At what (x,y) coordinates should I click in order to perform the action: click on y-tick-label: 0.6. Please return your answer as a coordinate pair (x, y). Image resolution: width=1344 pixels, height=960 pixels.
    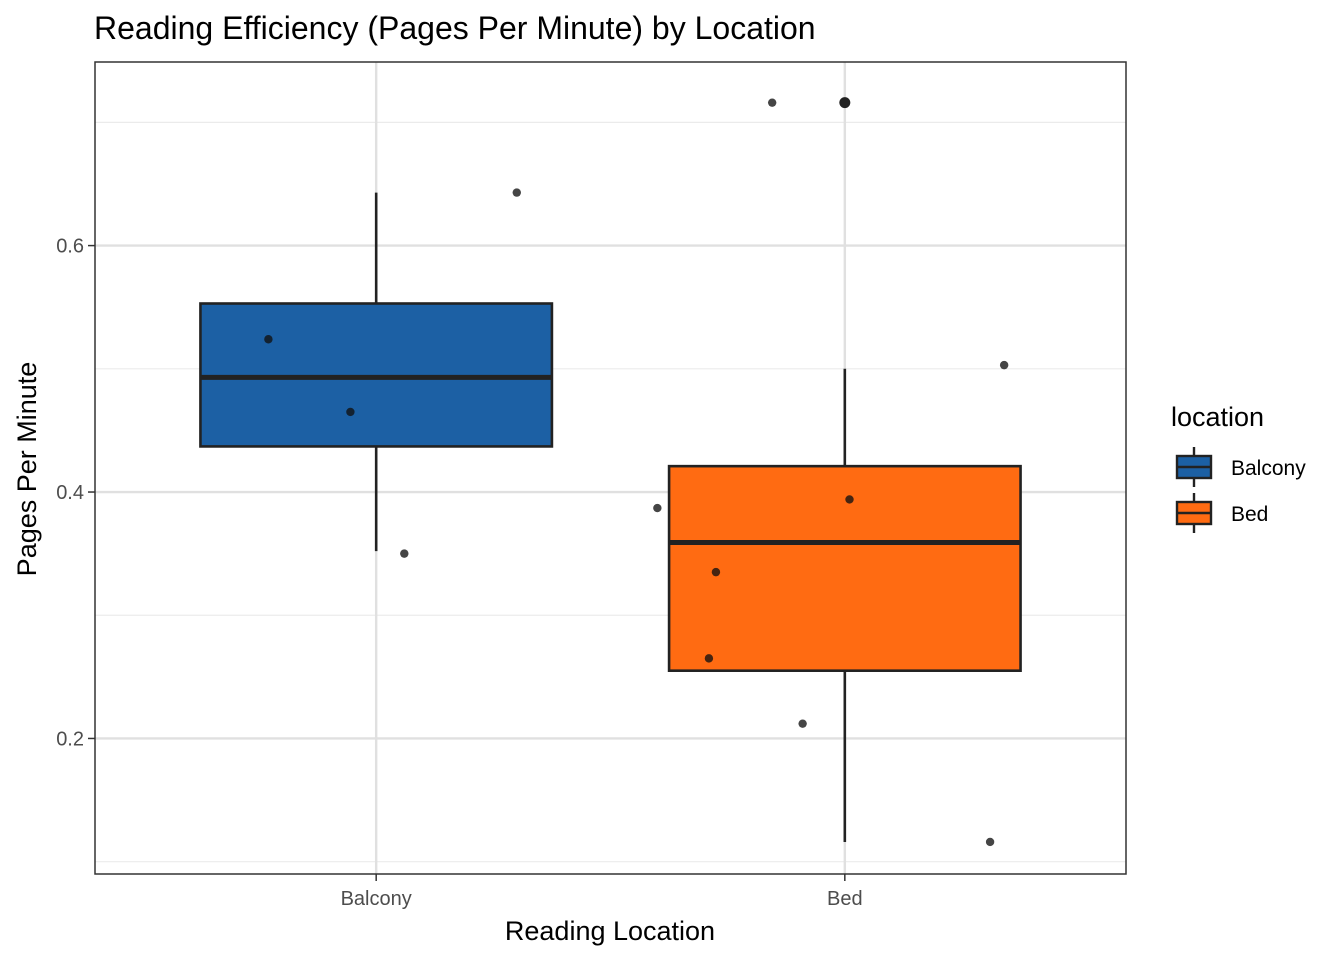
    Looking at the image, I should click on (70, 247).